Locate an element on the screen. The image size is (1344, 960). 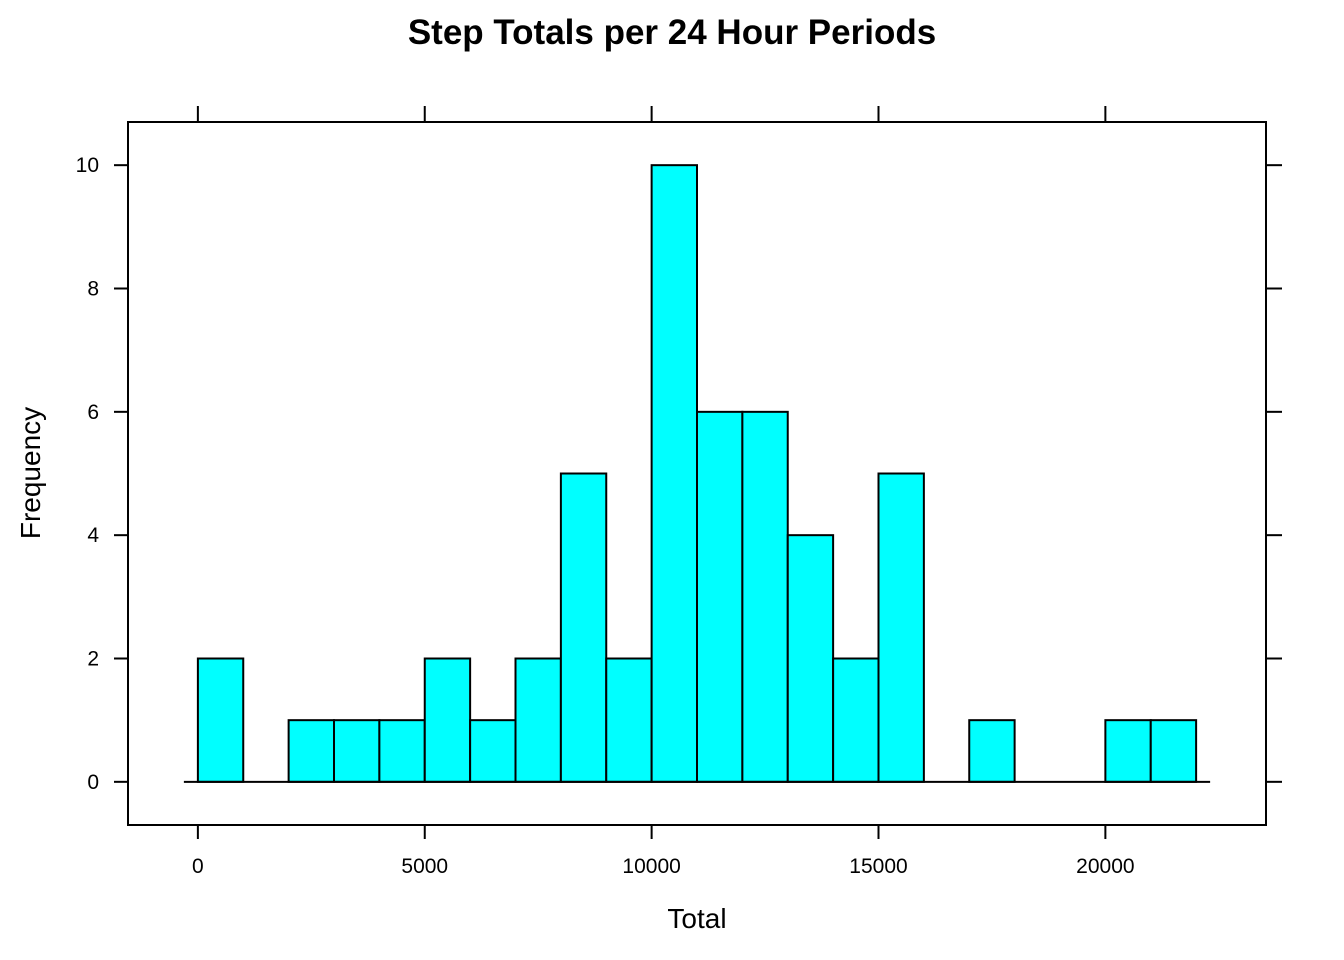
y-tick-label-1: 2 is located at coordinates (93, 659).